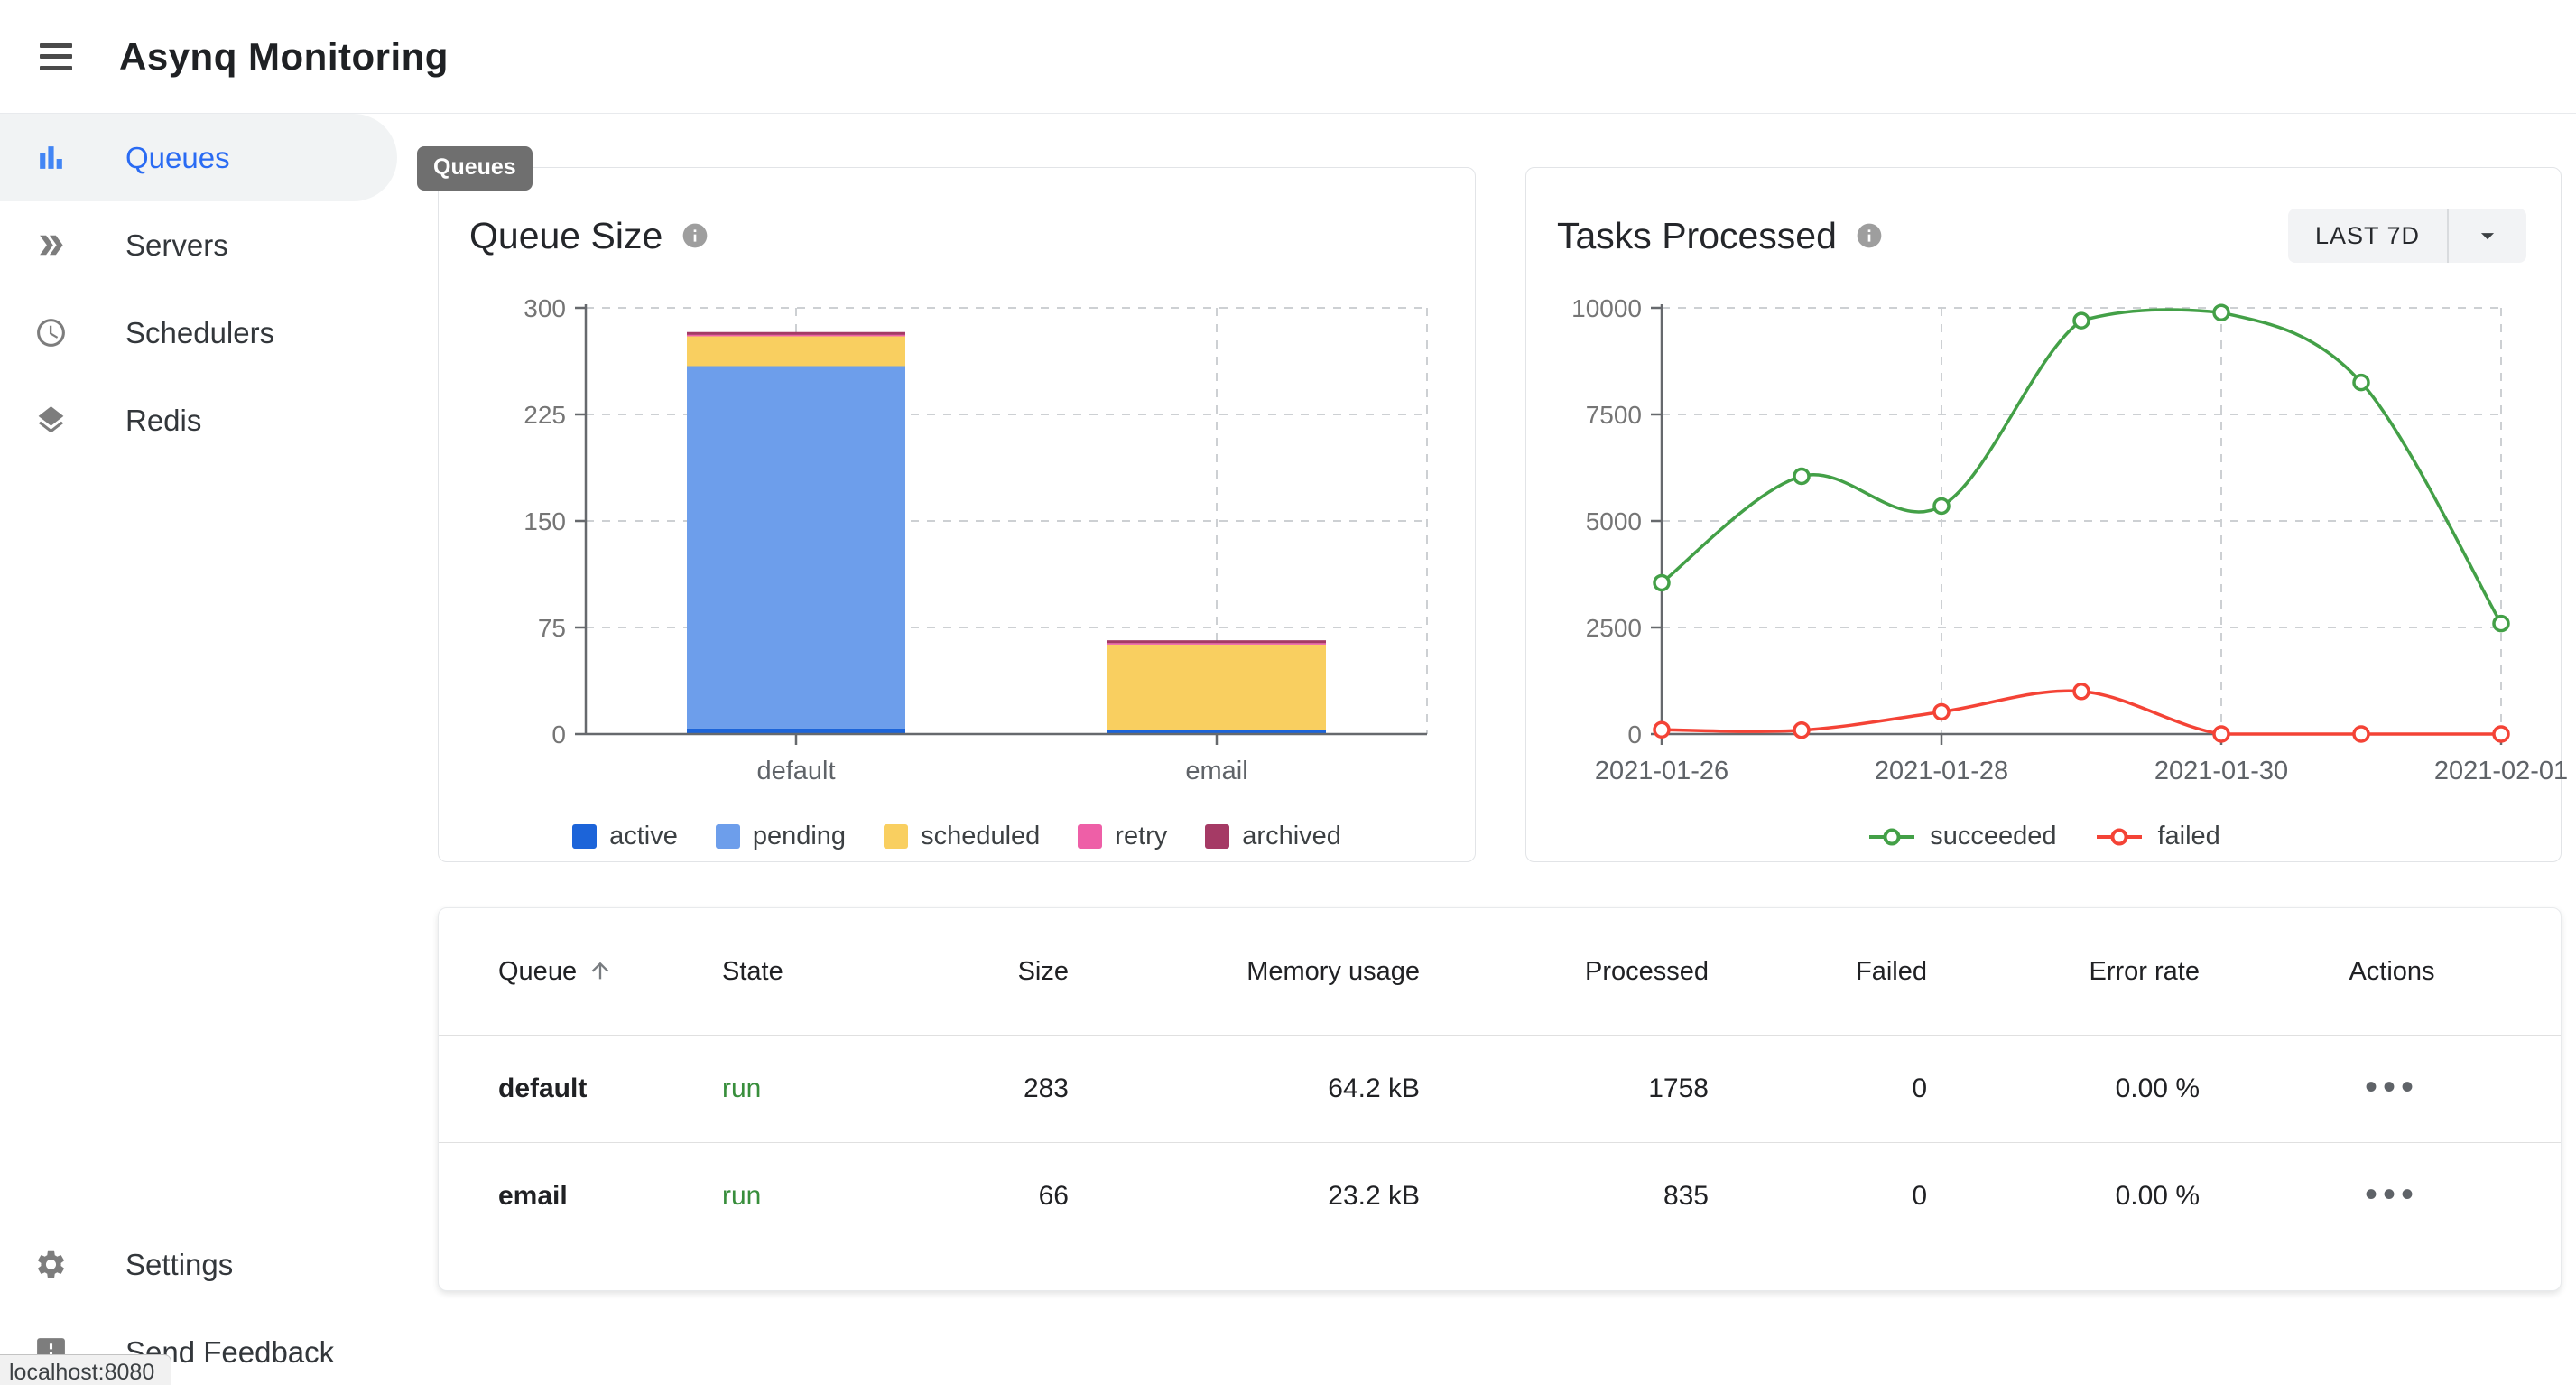 The image size is (2576, 1385). I want to click on legend-item-scheduled: scheduled, so click(962, 836).